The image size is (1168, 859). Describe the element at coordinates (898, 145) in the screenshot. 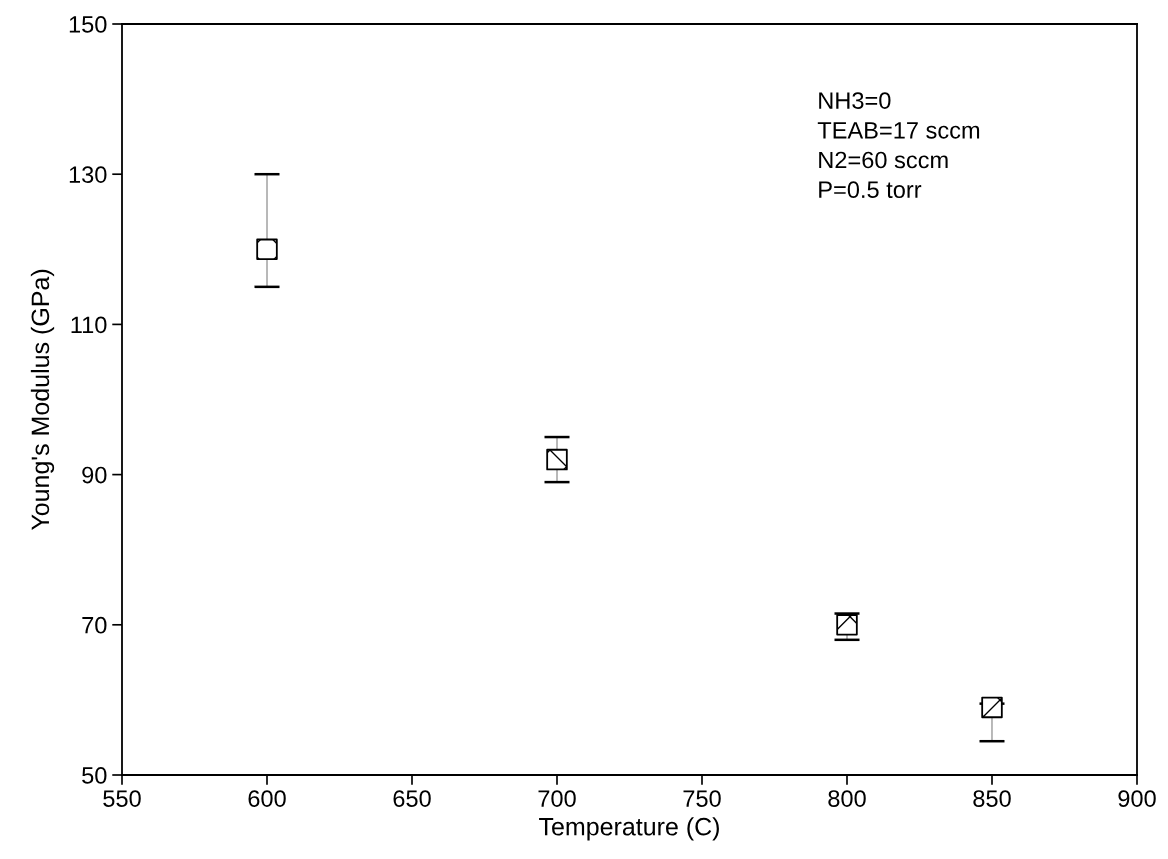

I see `annotation: NH3=0 TEAB=17 sccm N2=60 sccm P=0.5 torr` at that location.